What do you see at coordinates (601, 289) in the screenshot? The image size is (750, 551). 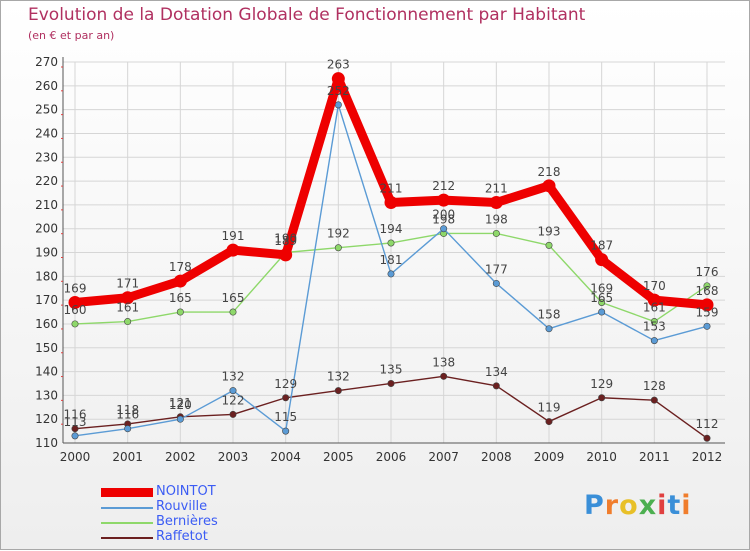 I see `data-label: 169` at bounding box center [601, 289].